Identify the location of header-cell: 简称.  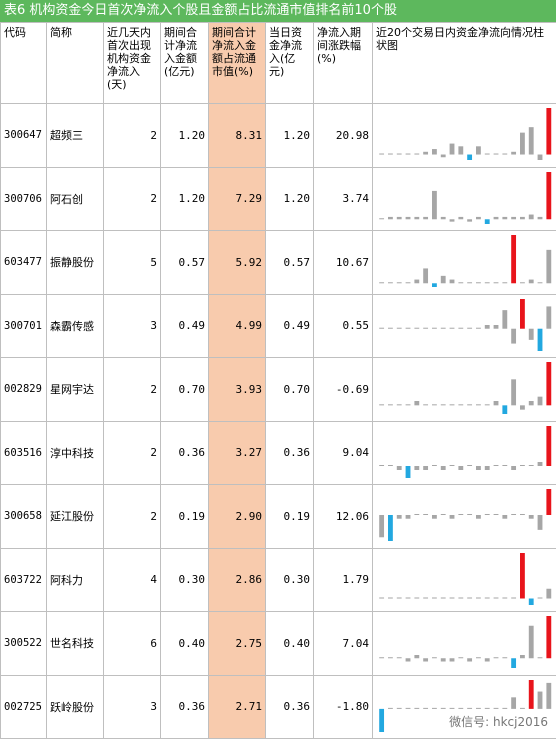
(75, 63).